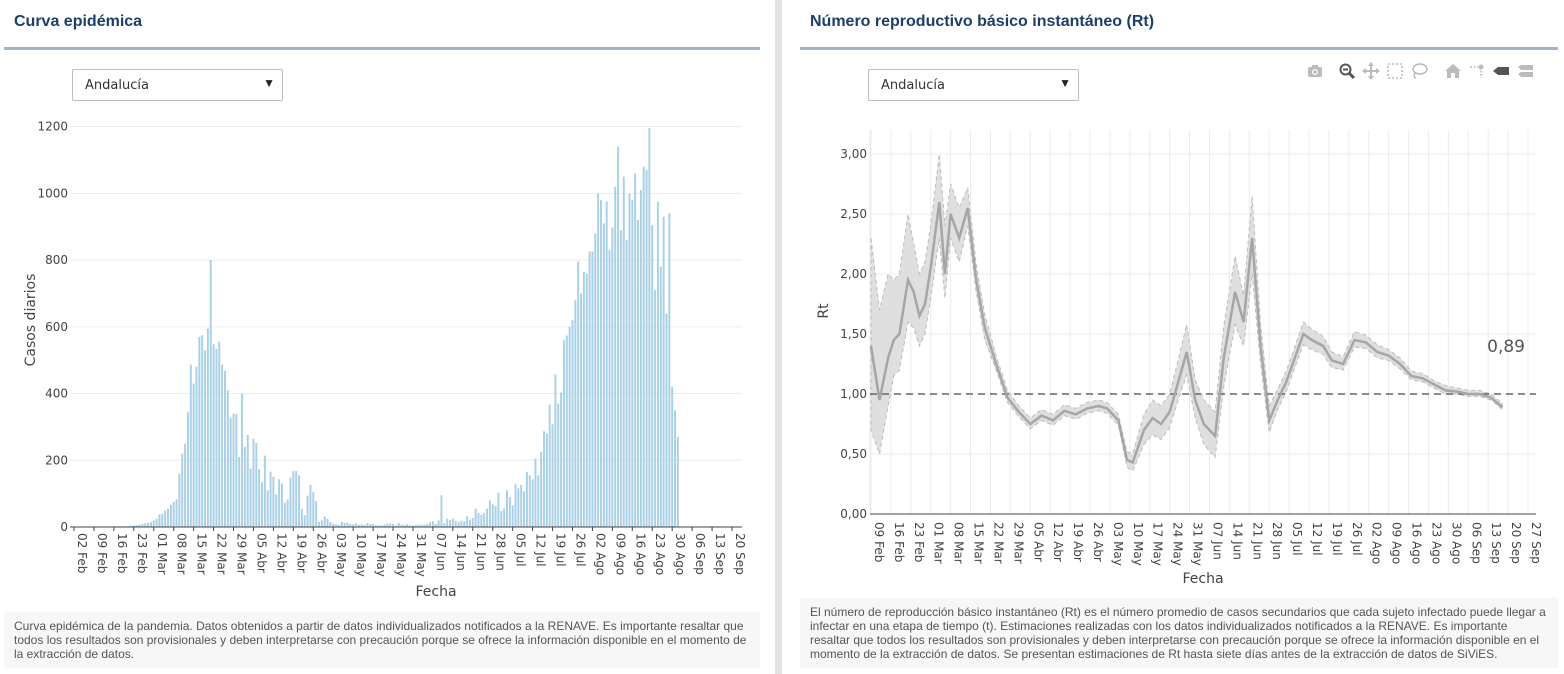 This screenshot has width=1564, height=674. I want to click on region-select-rt: Andalucía ▼, so click(973, 85).